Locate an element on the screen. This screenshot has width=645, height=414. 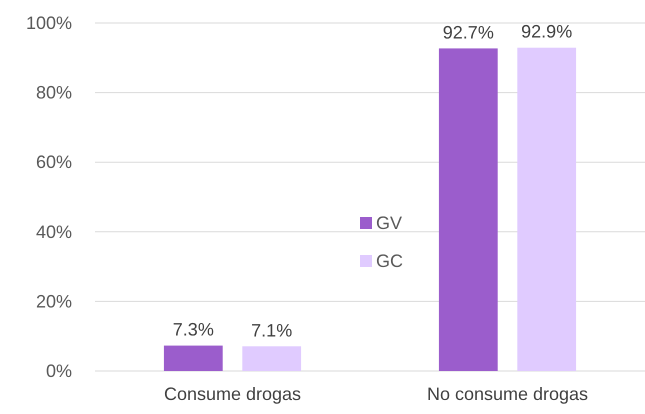
y-tick-label: 80% is located at coordinates (54, 92).